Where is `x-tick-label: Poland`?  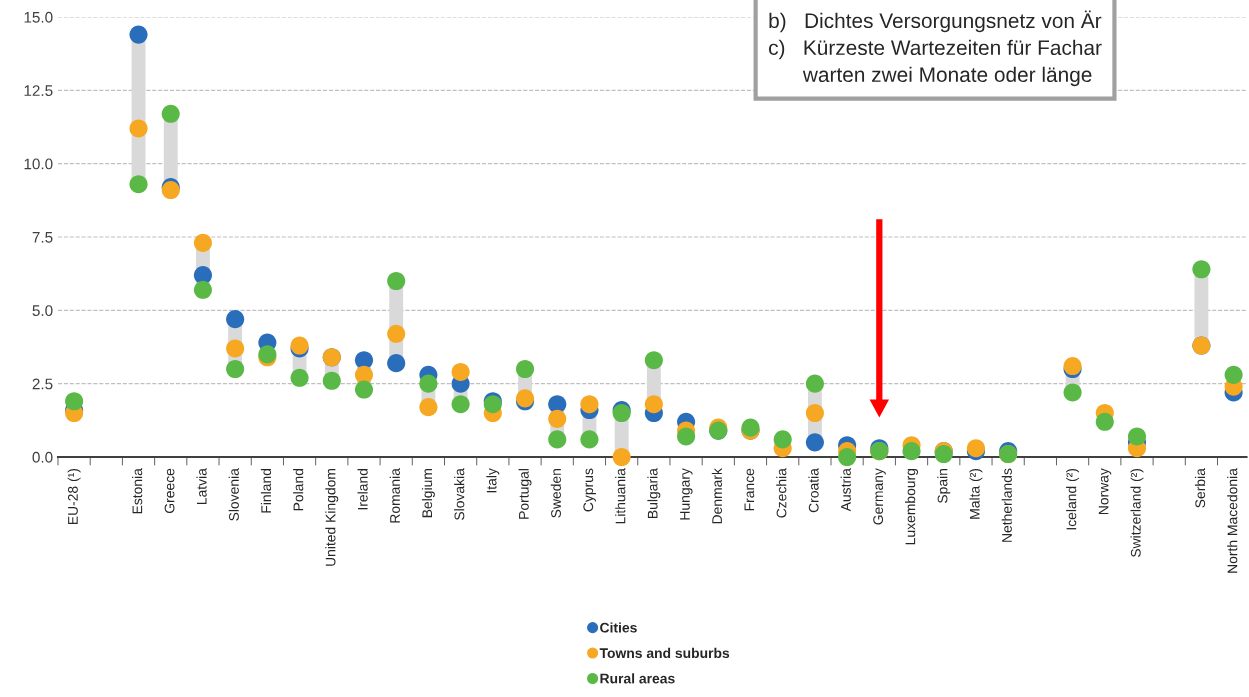 x-tick-label: Poland is located at coordinates (298, 490).